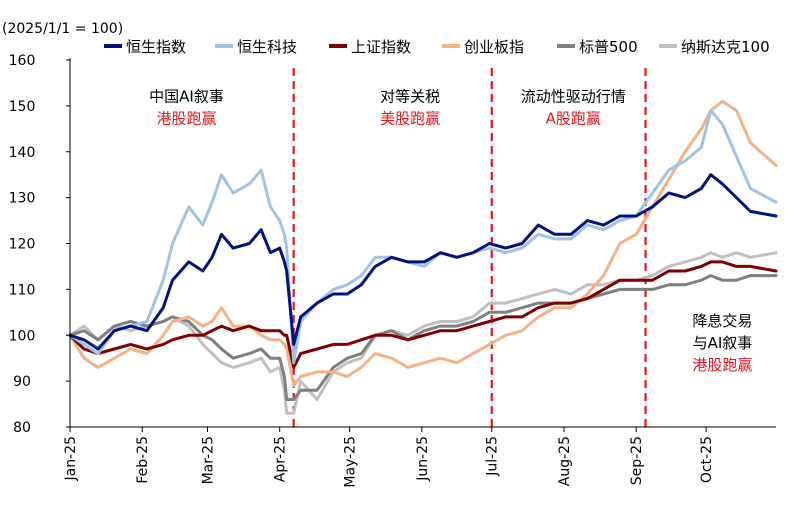 The image size is (809, 516). What do you see at coordinates (22, 382) in the screenshot?
I see `y-tick-label: 90` at bounding box center [22, 382].